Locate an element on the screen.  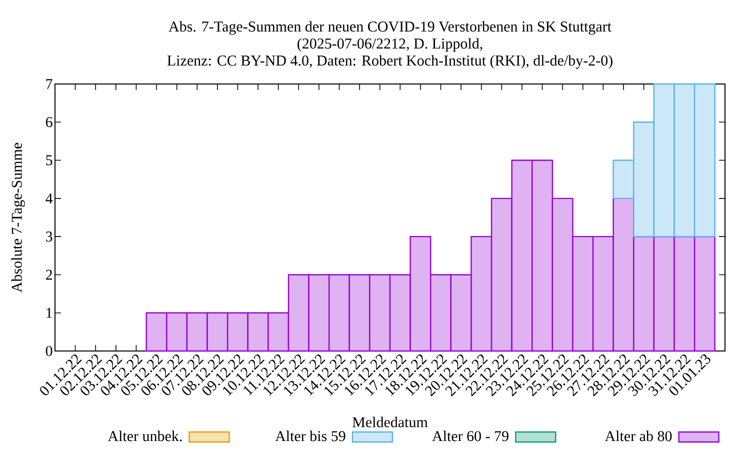
x-axis-title: Meldedatum is located at coordinates (390, 422).